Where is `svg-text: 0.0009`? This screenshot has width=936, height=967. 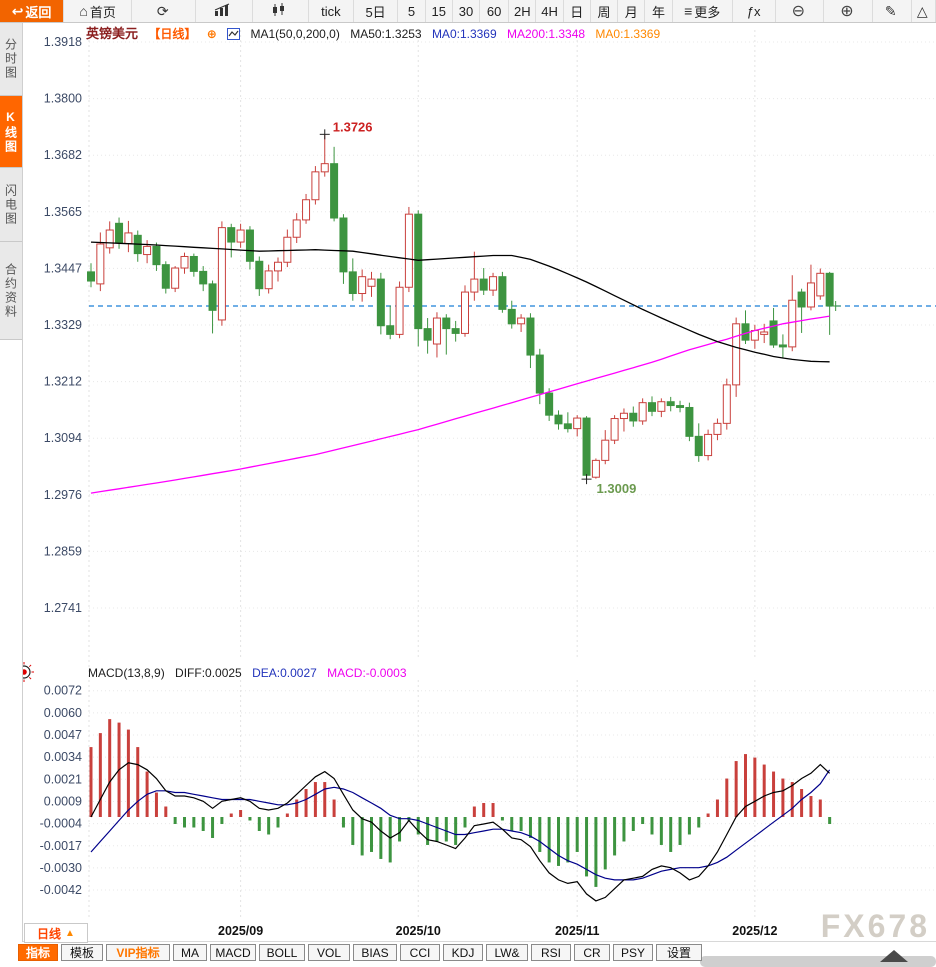 svg-text: 0.0009 is located at coordinates (63, 801).